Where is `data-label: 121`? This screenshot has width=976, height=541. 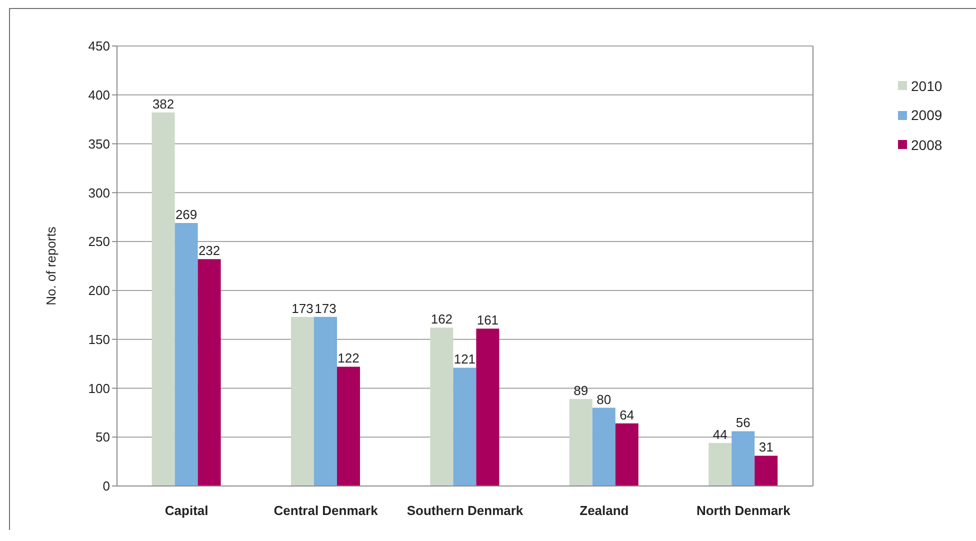 data-label: 121 is located at coordinates (465, 359).